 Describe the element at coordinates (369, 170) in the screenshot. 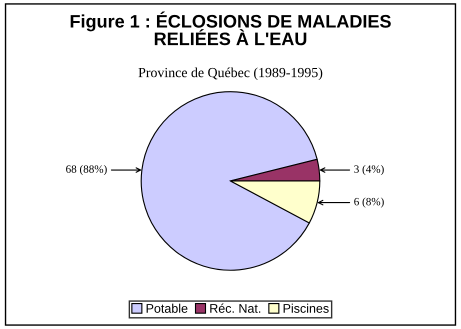

I see `data-label: 3 (4%)` at that location.